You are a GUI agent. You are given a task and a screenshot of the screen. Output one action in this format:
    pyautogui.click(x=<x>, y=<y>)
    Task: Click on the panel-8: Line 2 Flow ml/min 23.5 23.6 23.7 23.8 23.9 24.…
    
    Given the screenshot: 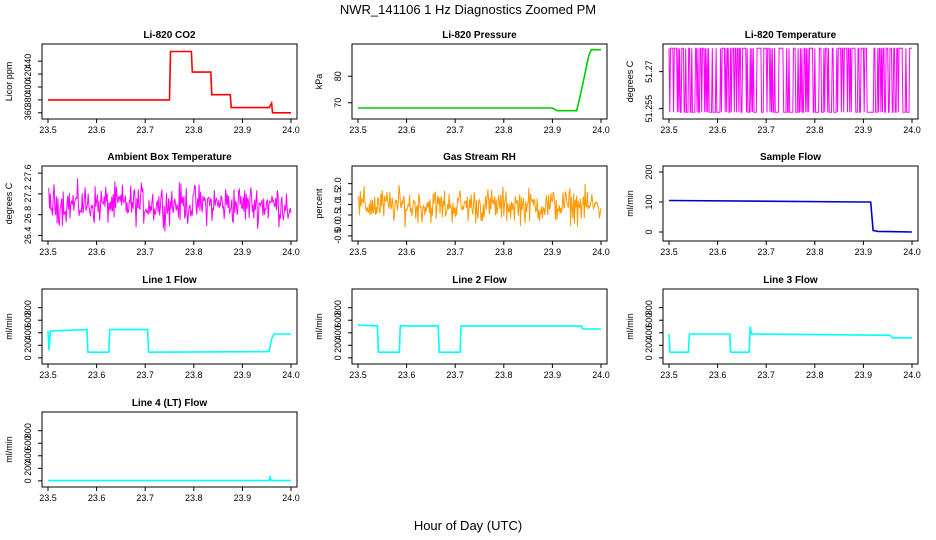 What is the action you would take?
    pyautogui.click(x=462, y=327)
    